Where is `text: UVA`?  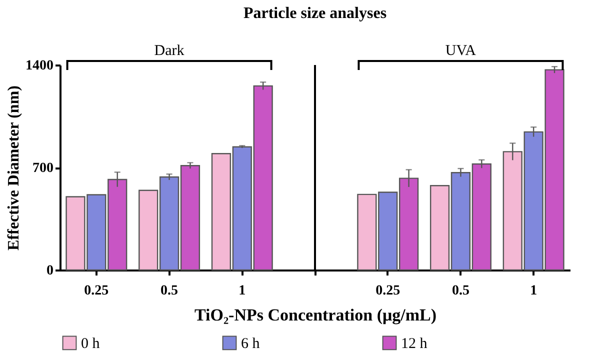 text: UVA is located at coordinates (460, 51).